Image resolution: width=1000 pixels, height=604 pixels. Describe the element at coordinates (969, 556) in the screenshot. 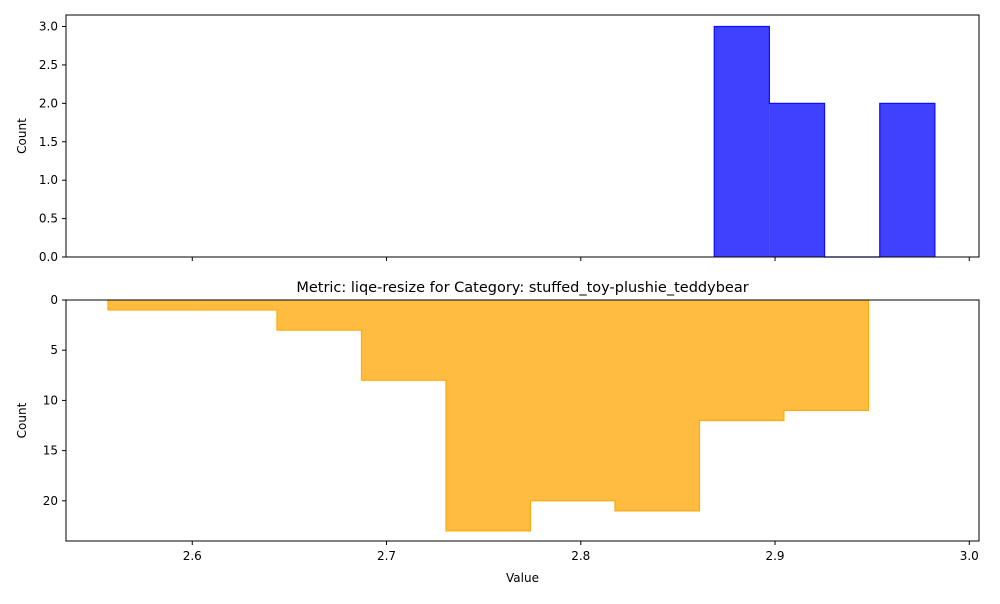

I see `x-tick-label: 3.0` at that location.